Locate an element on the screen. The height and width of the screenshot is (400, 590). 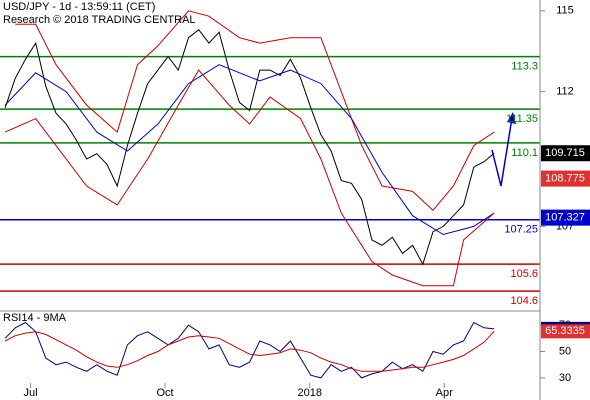
value-label-box is located at coordinates (565, 331).